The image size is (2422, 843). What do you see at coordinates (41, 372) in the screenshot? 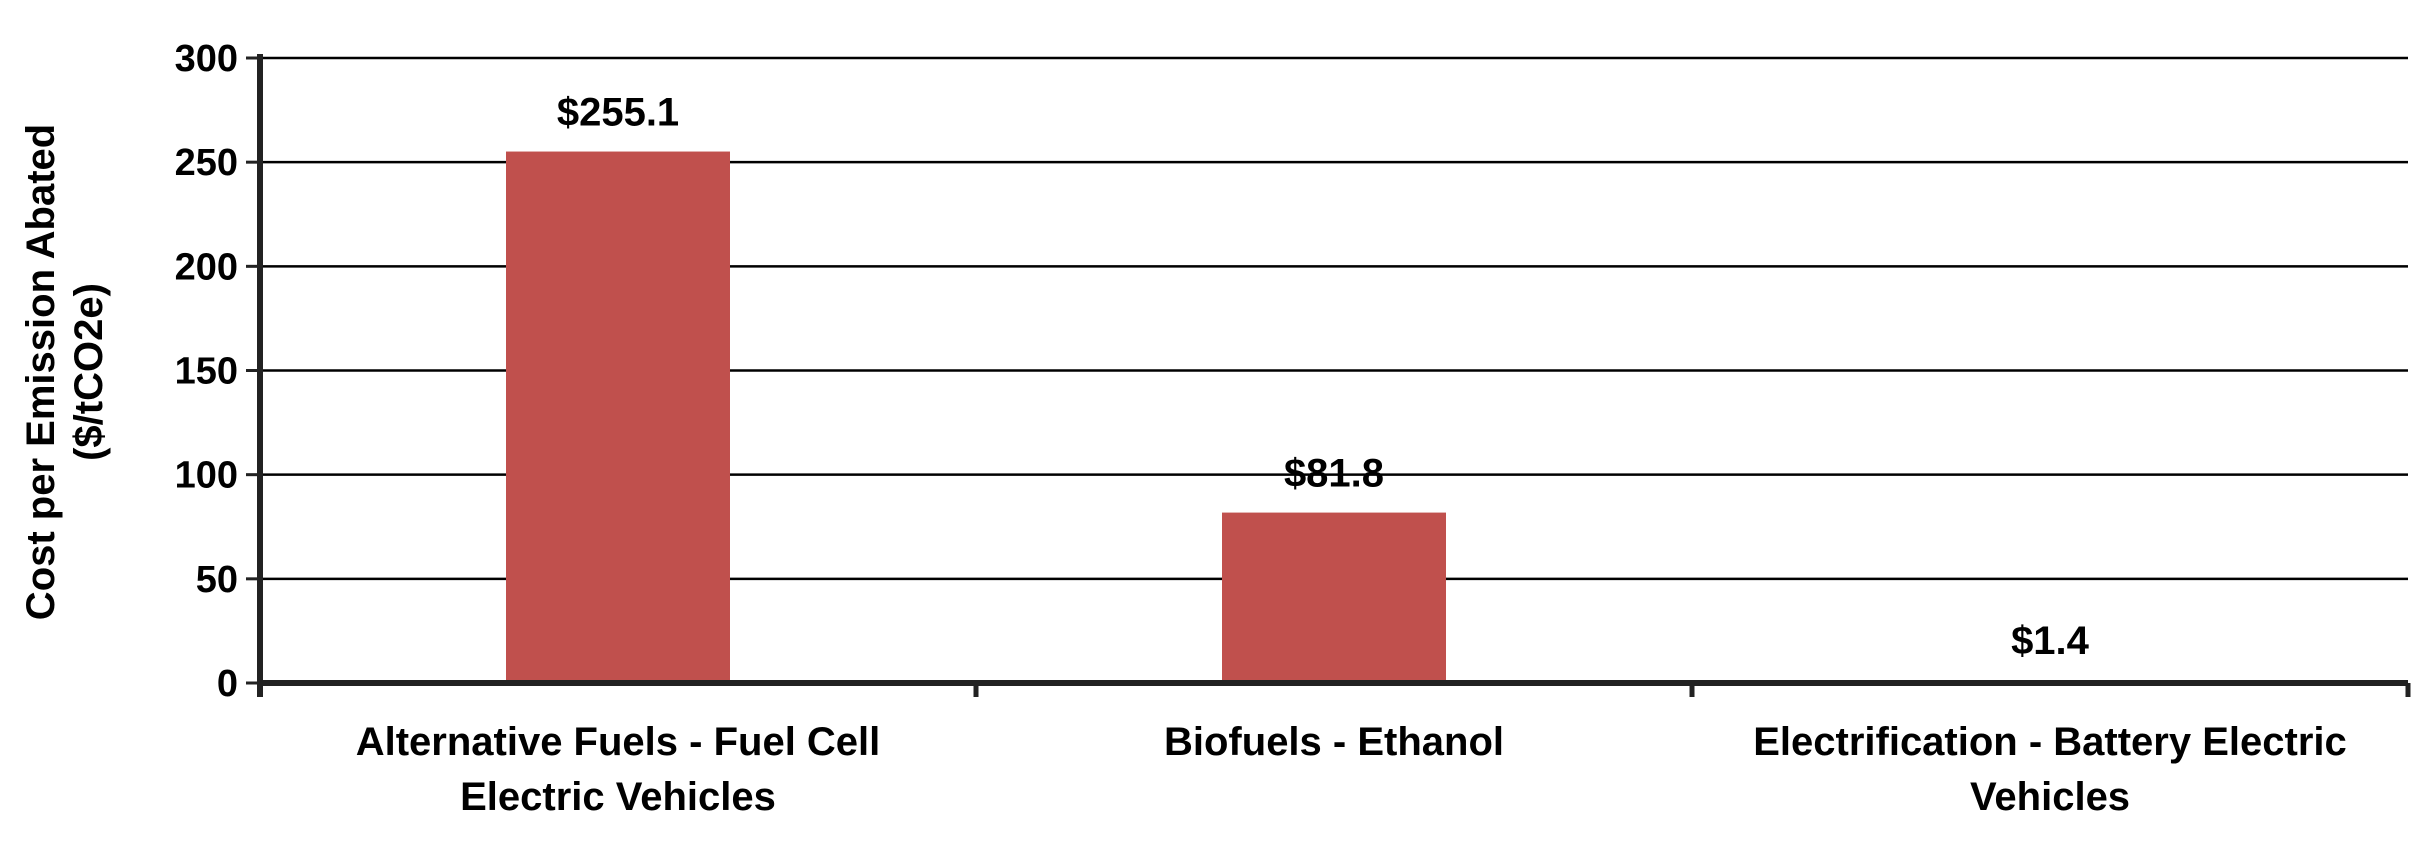
I see `y-axis-title-line: Cost per Emission Abated` at bounding box center [41, 372].